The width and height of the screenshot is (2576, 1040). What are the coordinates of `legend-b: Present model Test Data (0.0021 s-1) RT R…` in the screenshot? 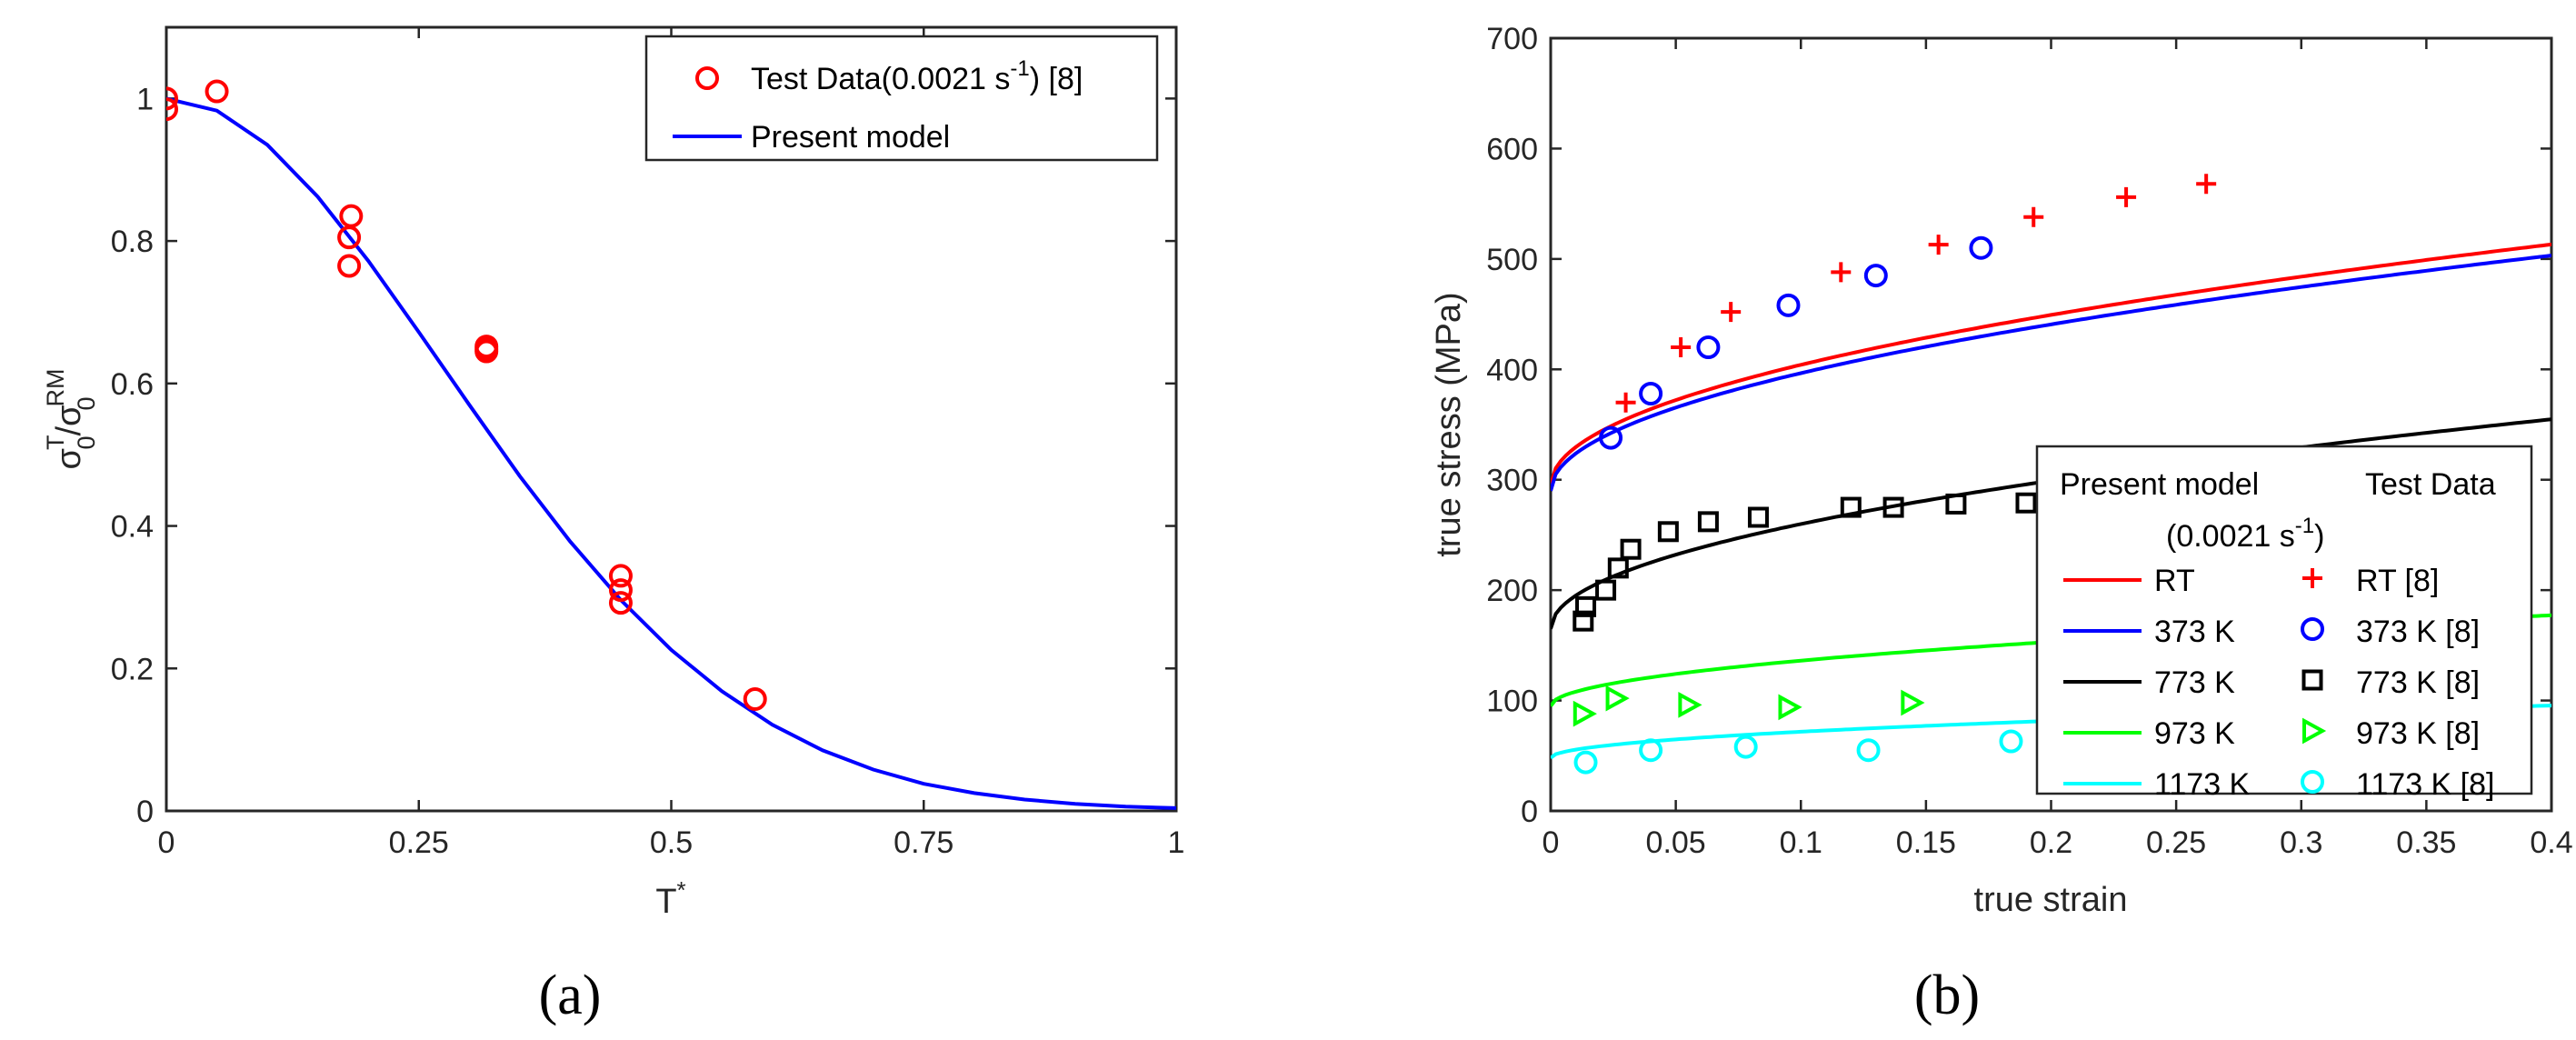 It's located at (2284, 623).